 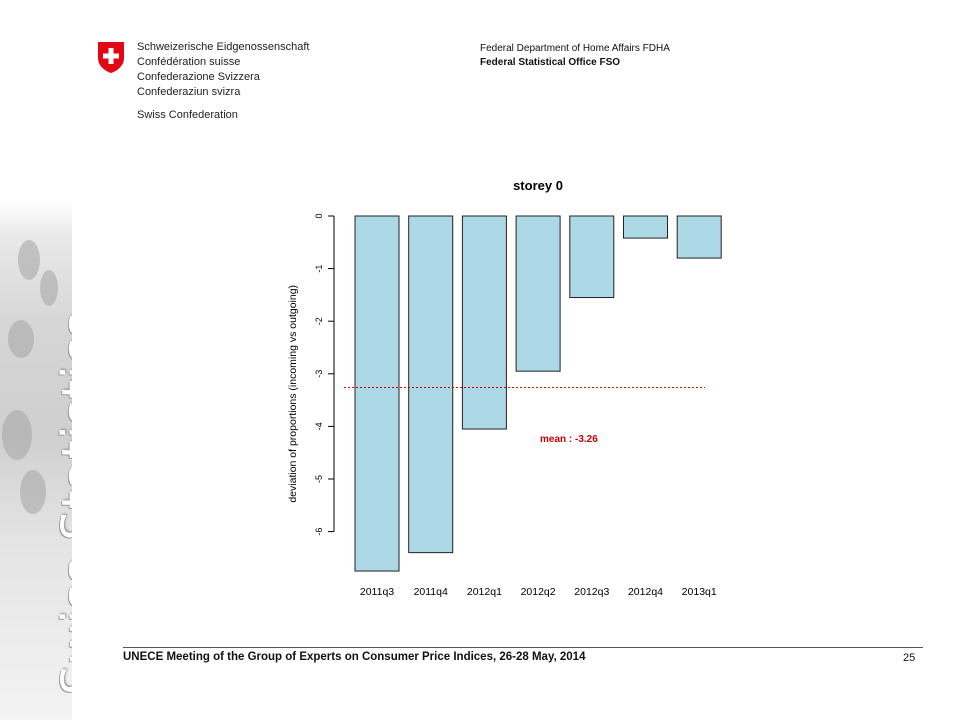 What do you see at coordinates (319, 374) in the screenshot?
I see `y-tick-label: -3` at bounding box center [319, 374].